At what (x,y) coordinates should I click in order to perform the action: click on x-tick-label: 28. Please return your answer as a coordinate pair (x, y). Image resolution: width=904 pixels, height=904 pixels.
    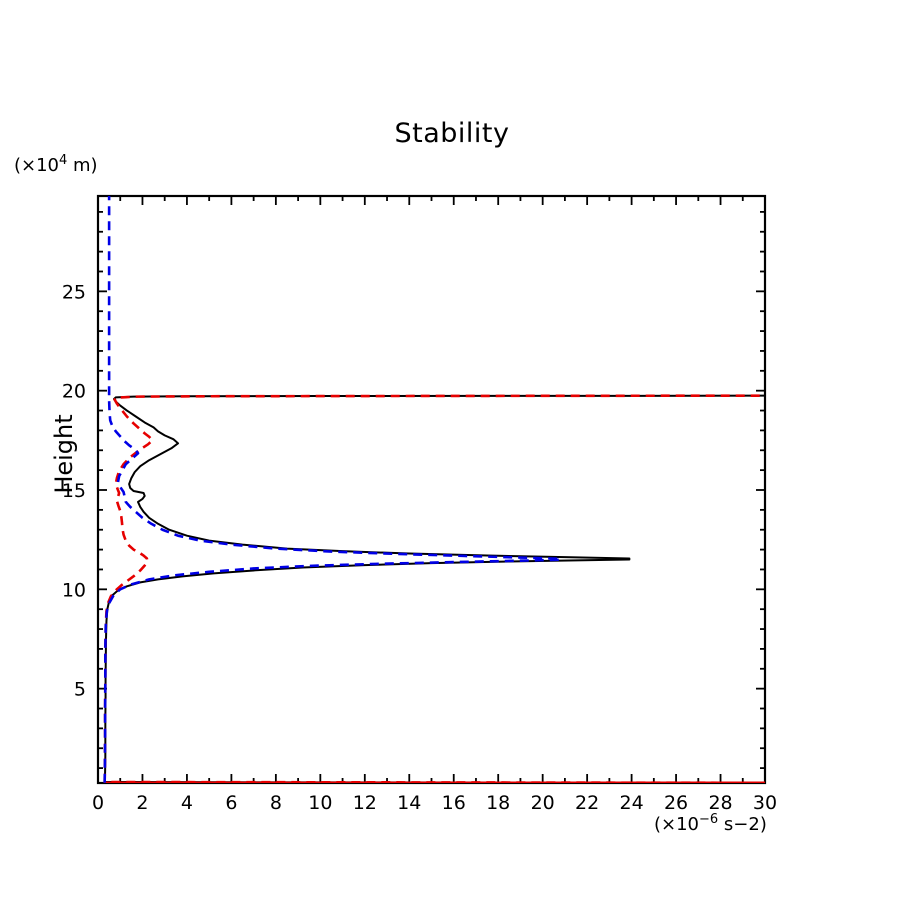
    Looking at the image, I should click on (720, 803).